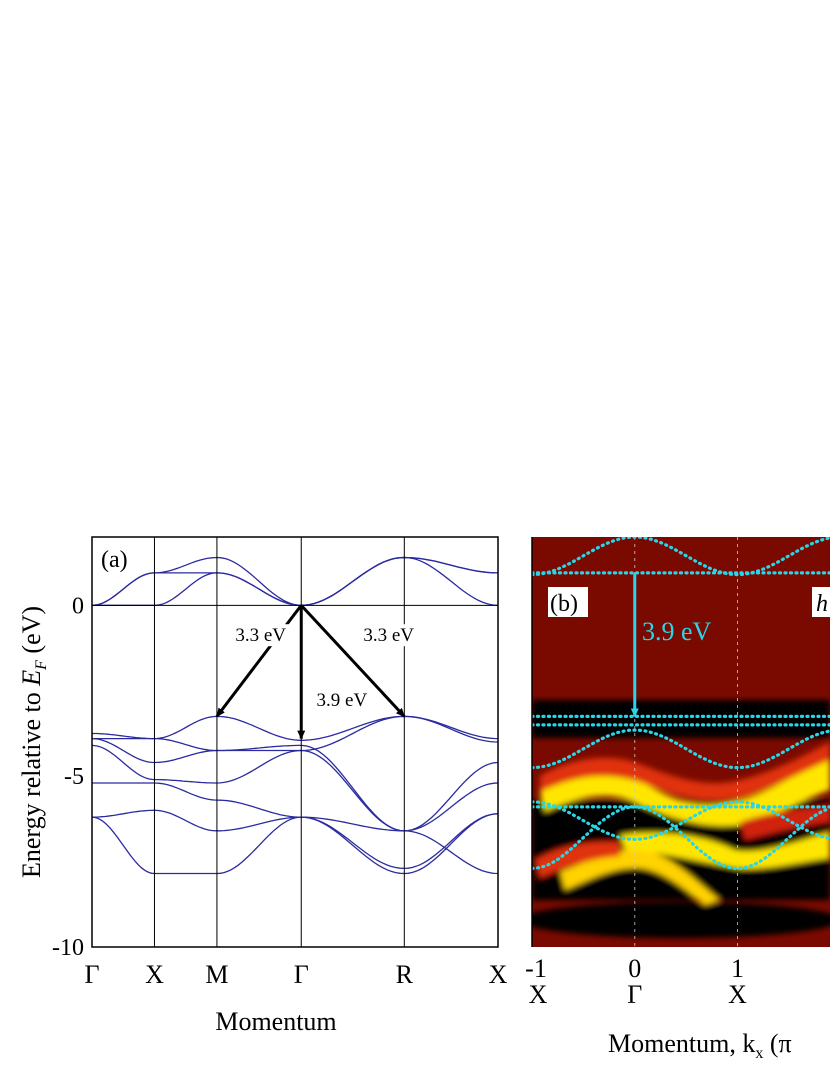 Image resolution: width=830 pixels, height=1075 pixels. Describe the element at coordinates (31, 633) in the screenshot. I see `ylabel-suffix: (eV)` at that location.